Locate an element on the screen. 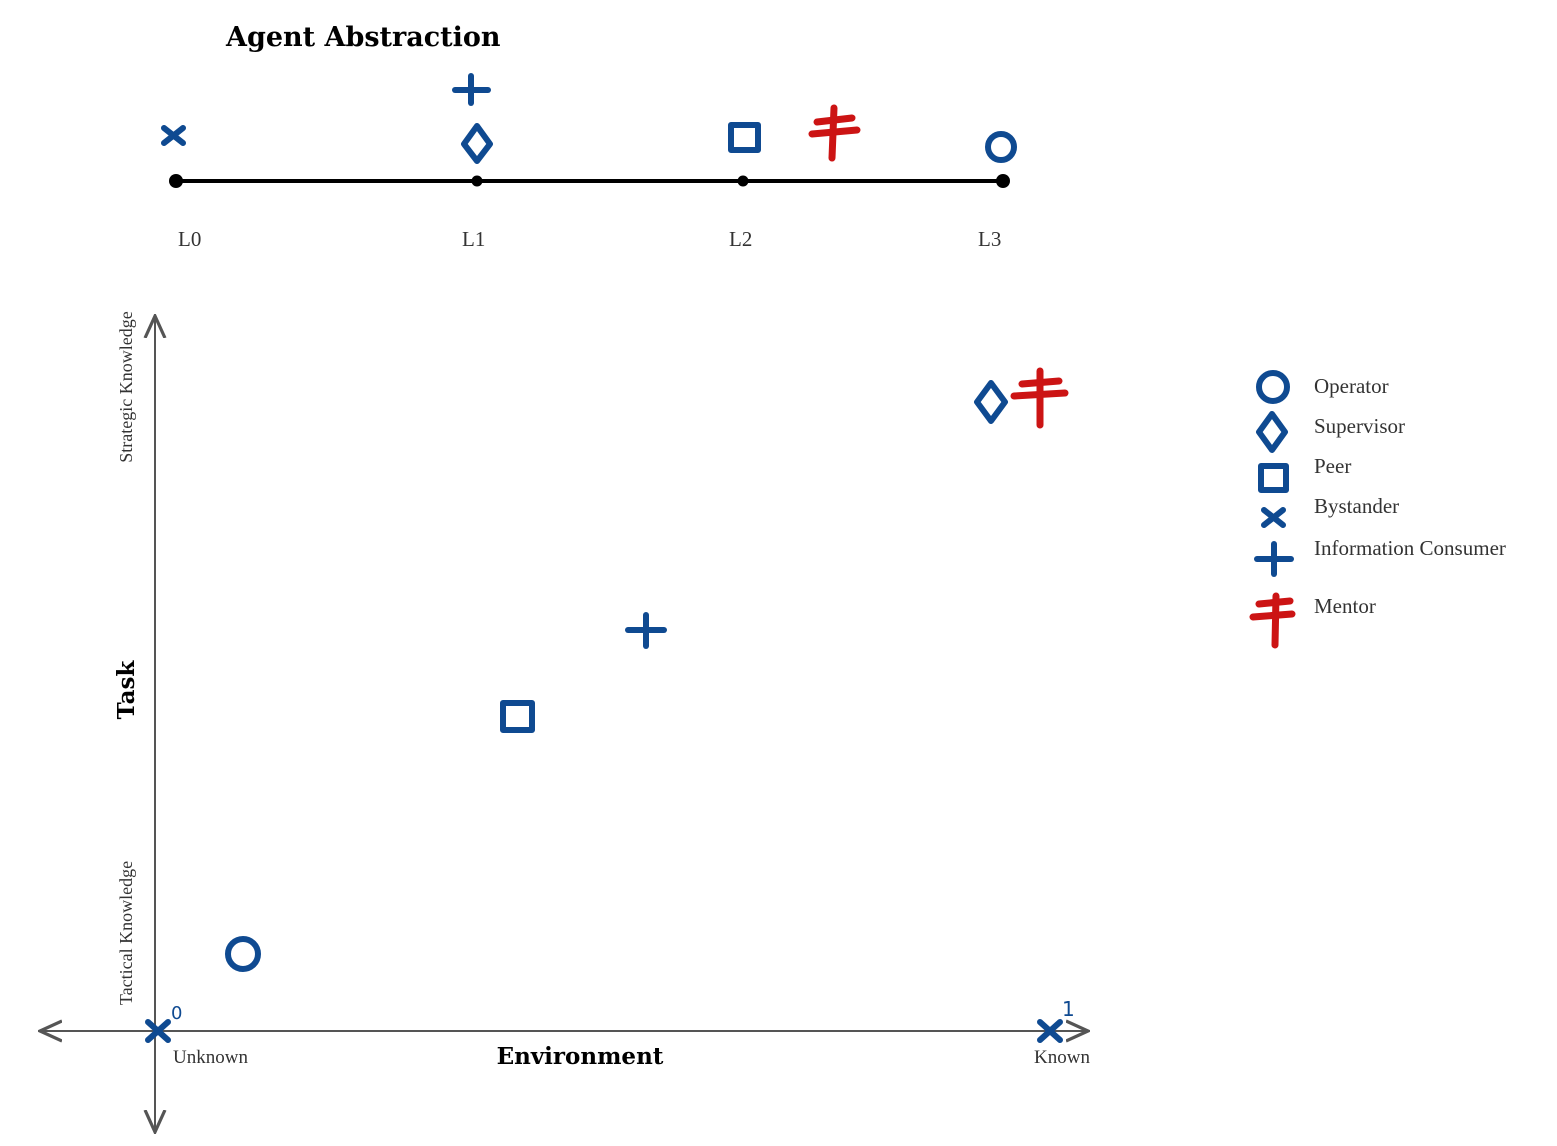 Image resolution: width=1557 pixels, height=1146 pixels. x-tick-known: Known is located at coordinates (1062, 1057).